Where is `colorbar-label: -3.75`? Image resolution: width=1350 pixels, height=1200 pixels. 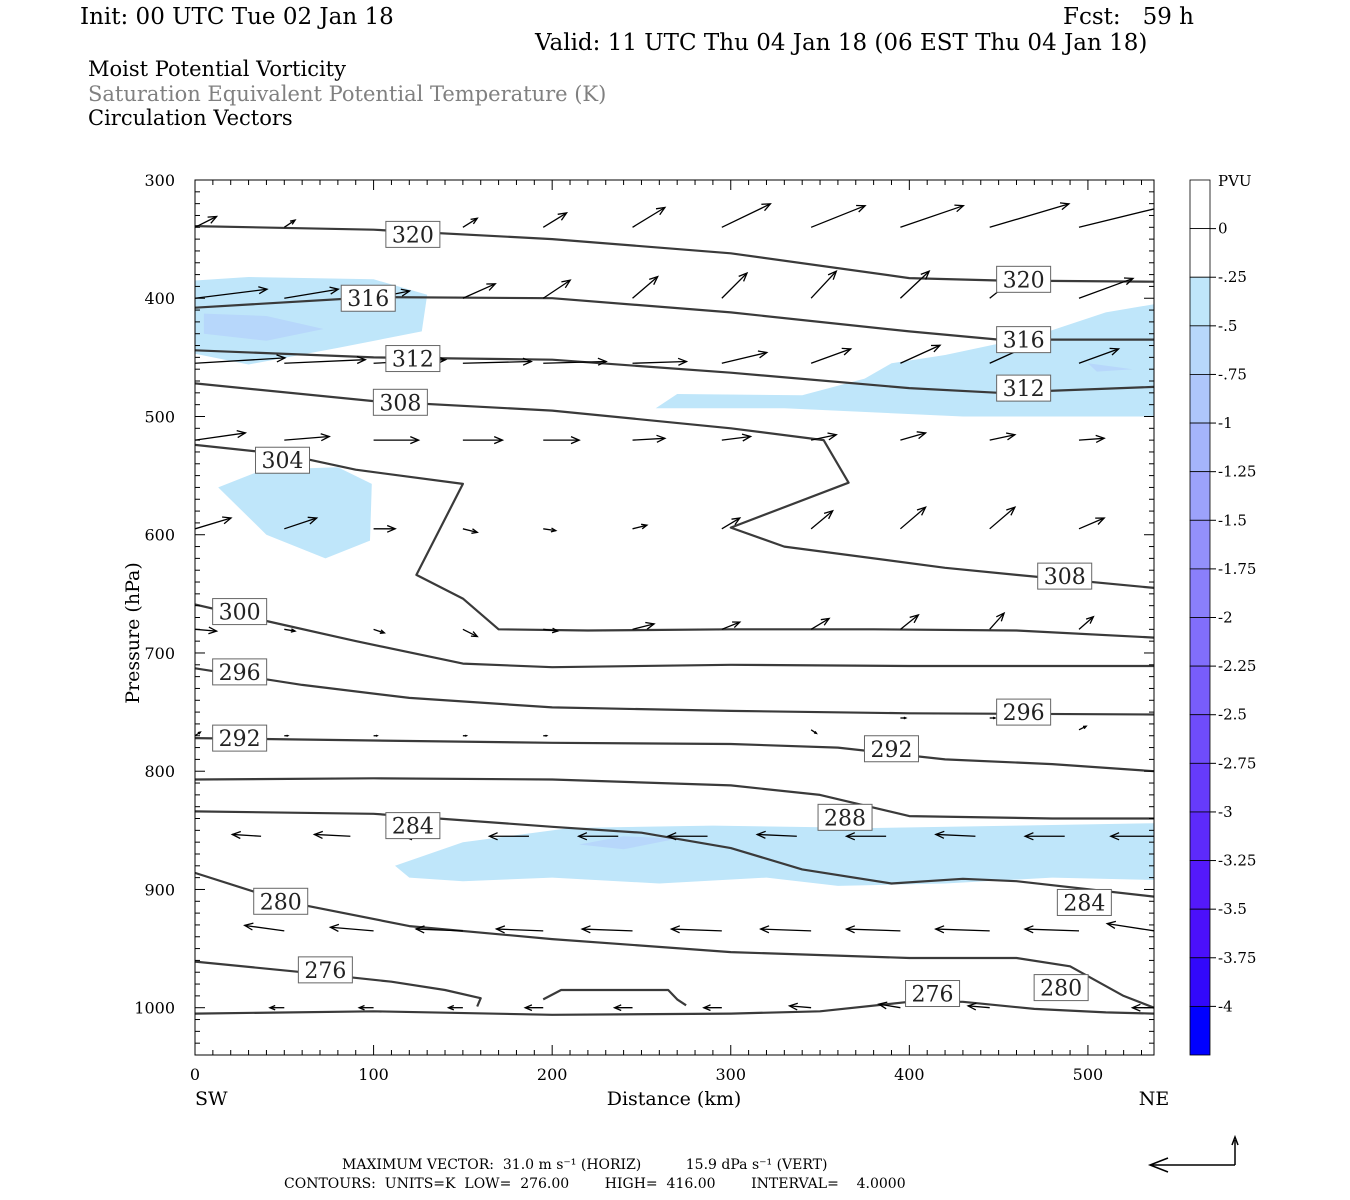
colorbar-label: -3.75 is located at coordinates (1237, 958).